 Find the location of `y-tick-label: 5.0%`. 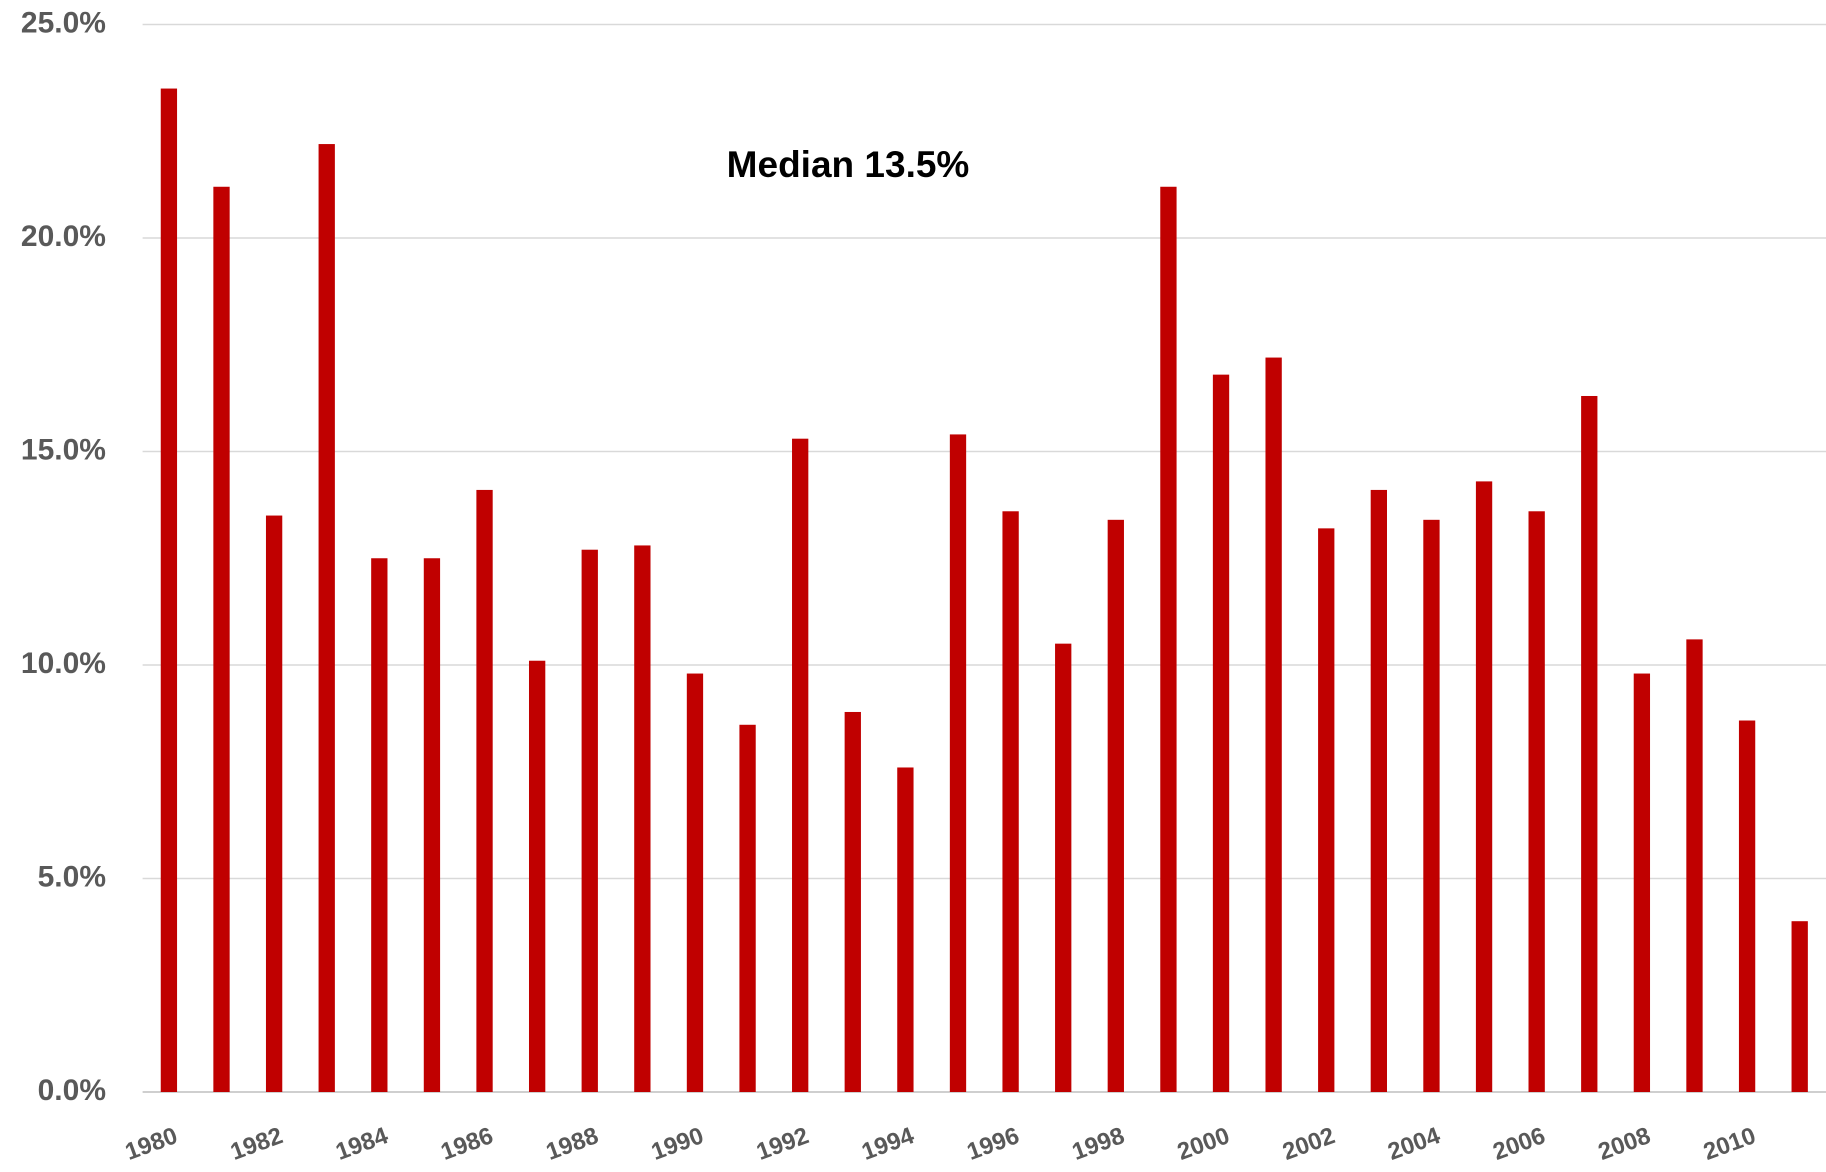

y-tick-label: 5.0% is located at coordinates (72, 876).